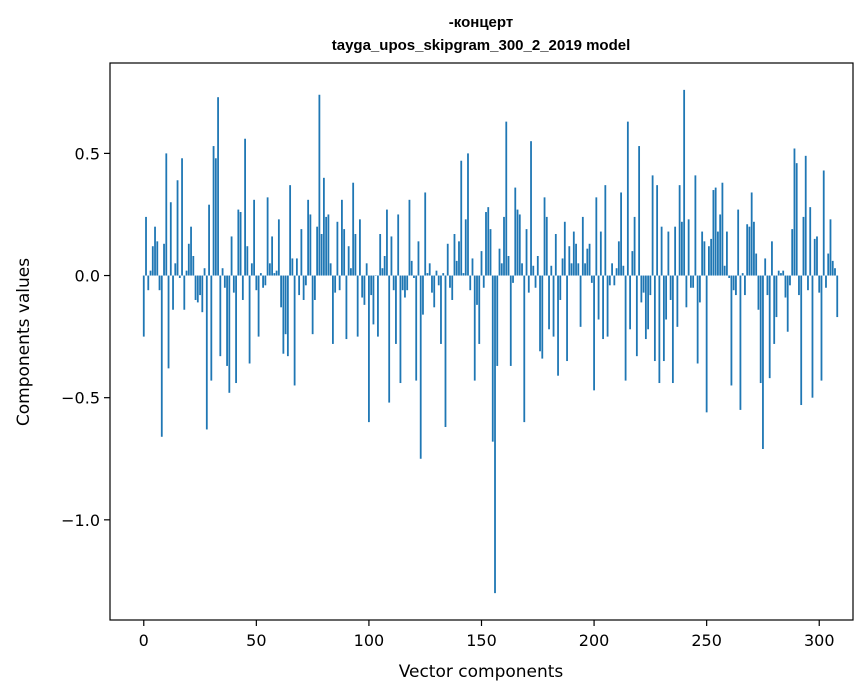  I want to click on y-axis: 0.5 0.0 −0.5 −1.0, so click(85, 337).